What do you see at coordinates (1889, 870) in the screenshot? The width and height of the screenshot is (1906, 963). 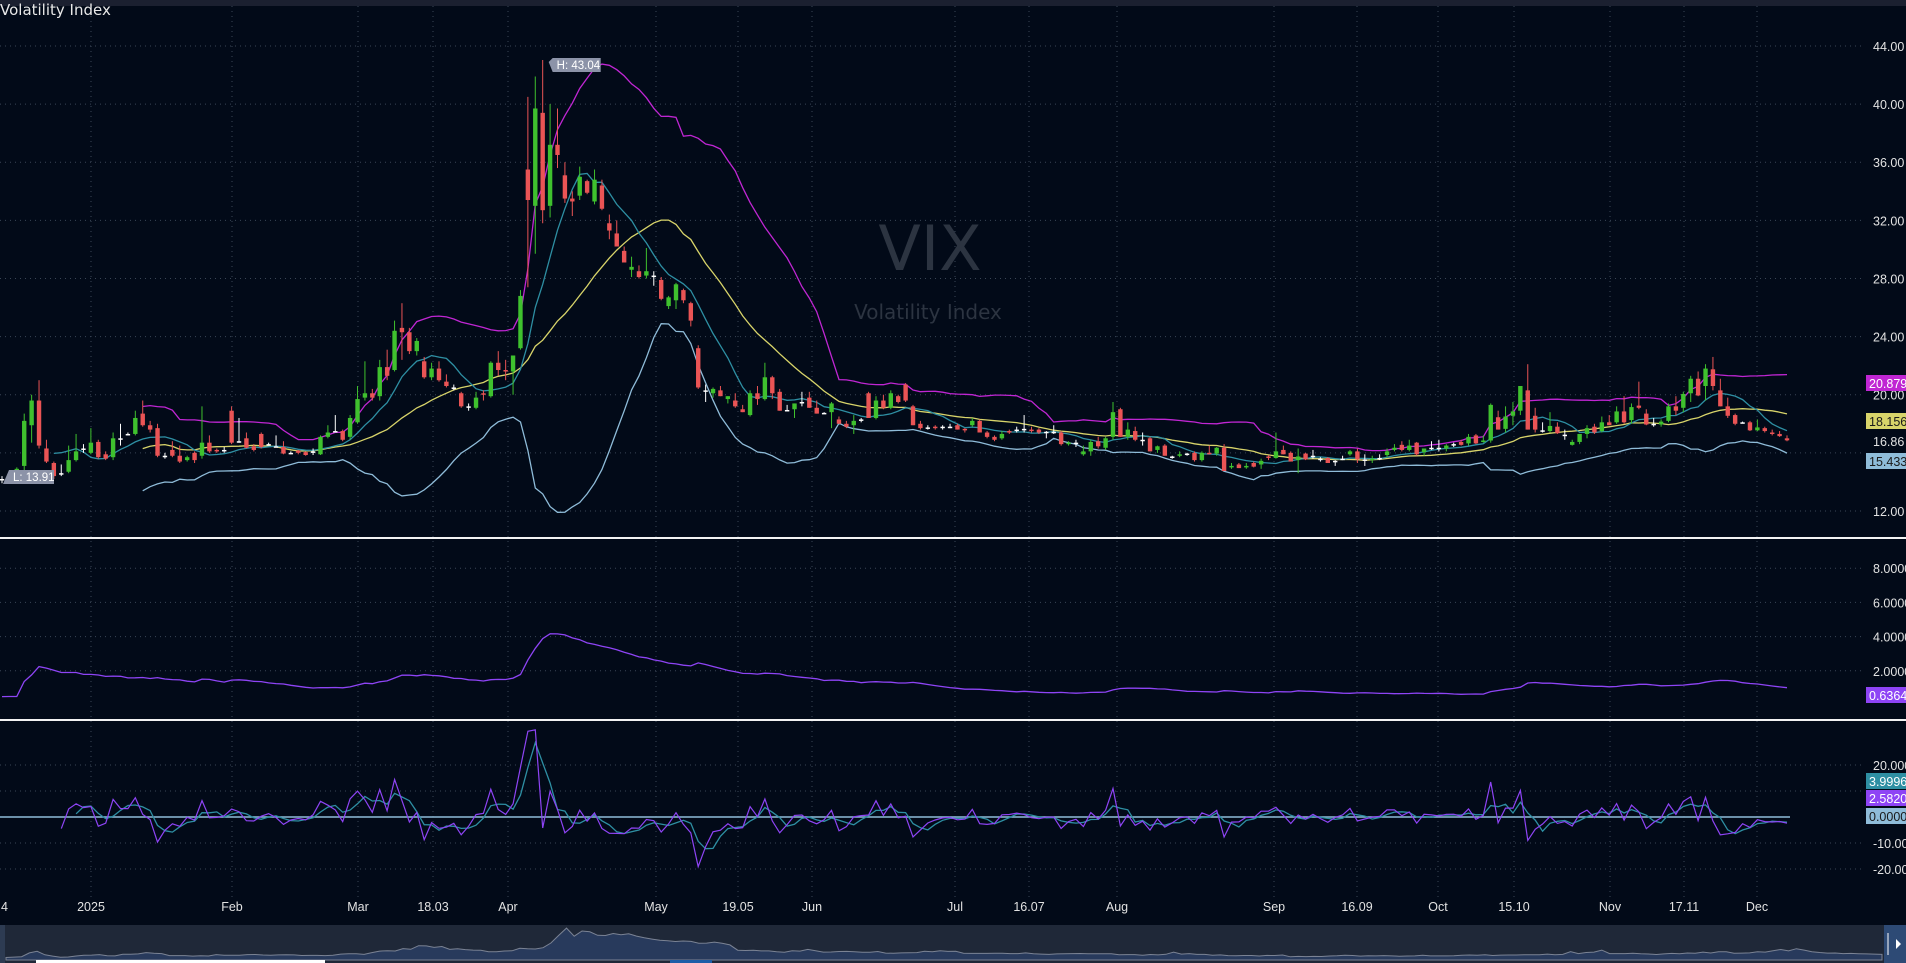 I see `y-tick-label: -20.00` at bounding box center [1889, 870].